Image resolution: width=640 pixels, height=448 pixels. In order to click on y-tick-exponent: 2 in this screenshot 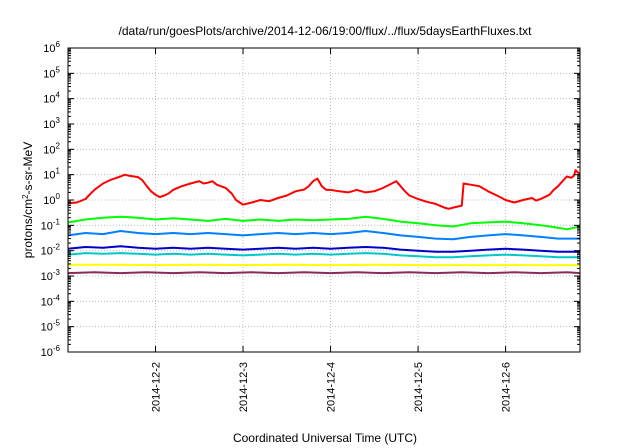, I will do `click(58, 145)`.